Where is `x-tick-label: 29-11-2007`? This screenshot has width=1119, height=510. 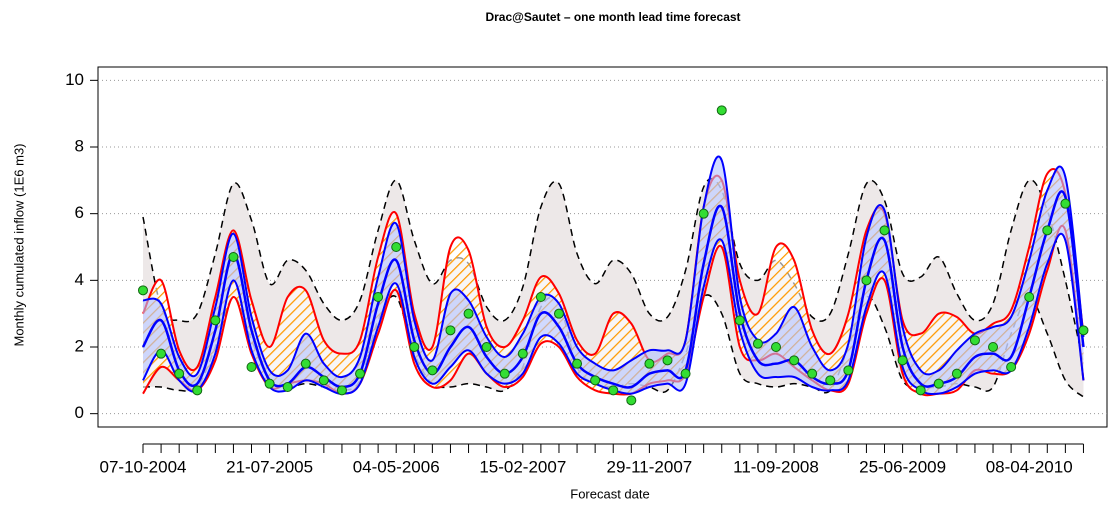
x-tick-label: 29-11-2007 is located at coordinates (650, 466).